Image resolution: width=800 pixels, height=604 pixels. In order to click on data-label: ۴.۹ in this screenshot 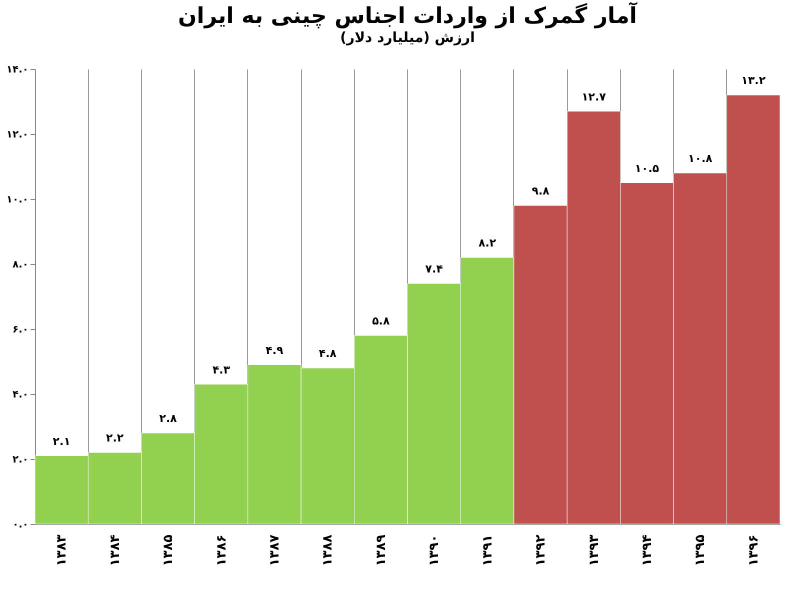, I will do `click(275, 350)`.